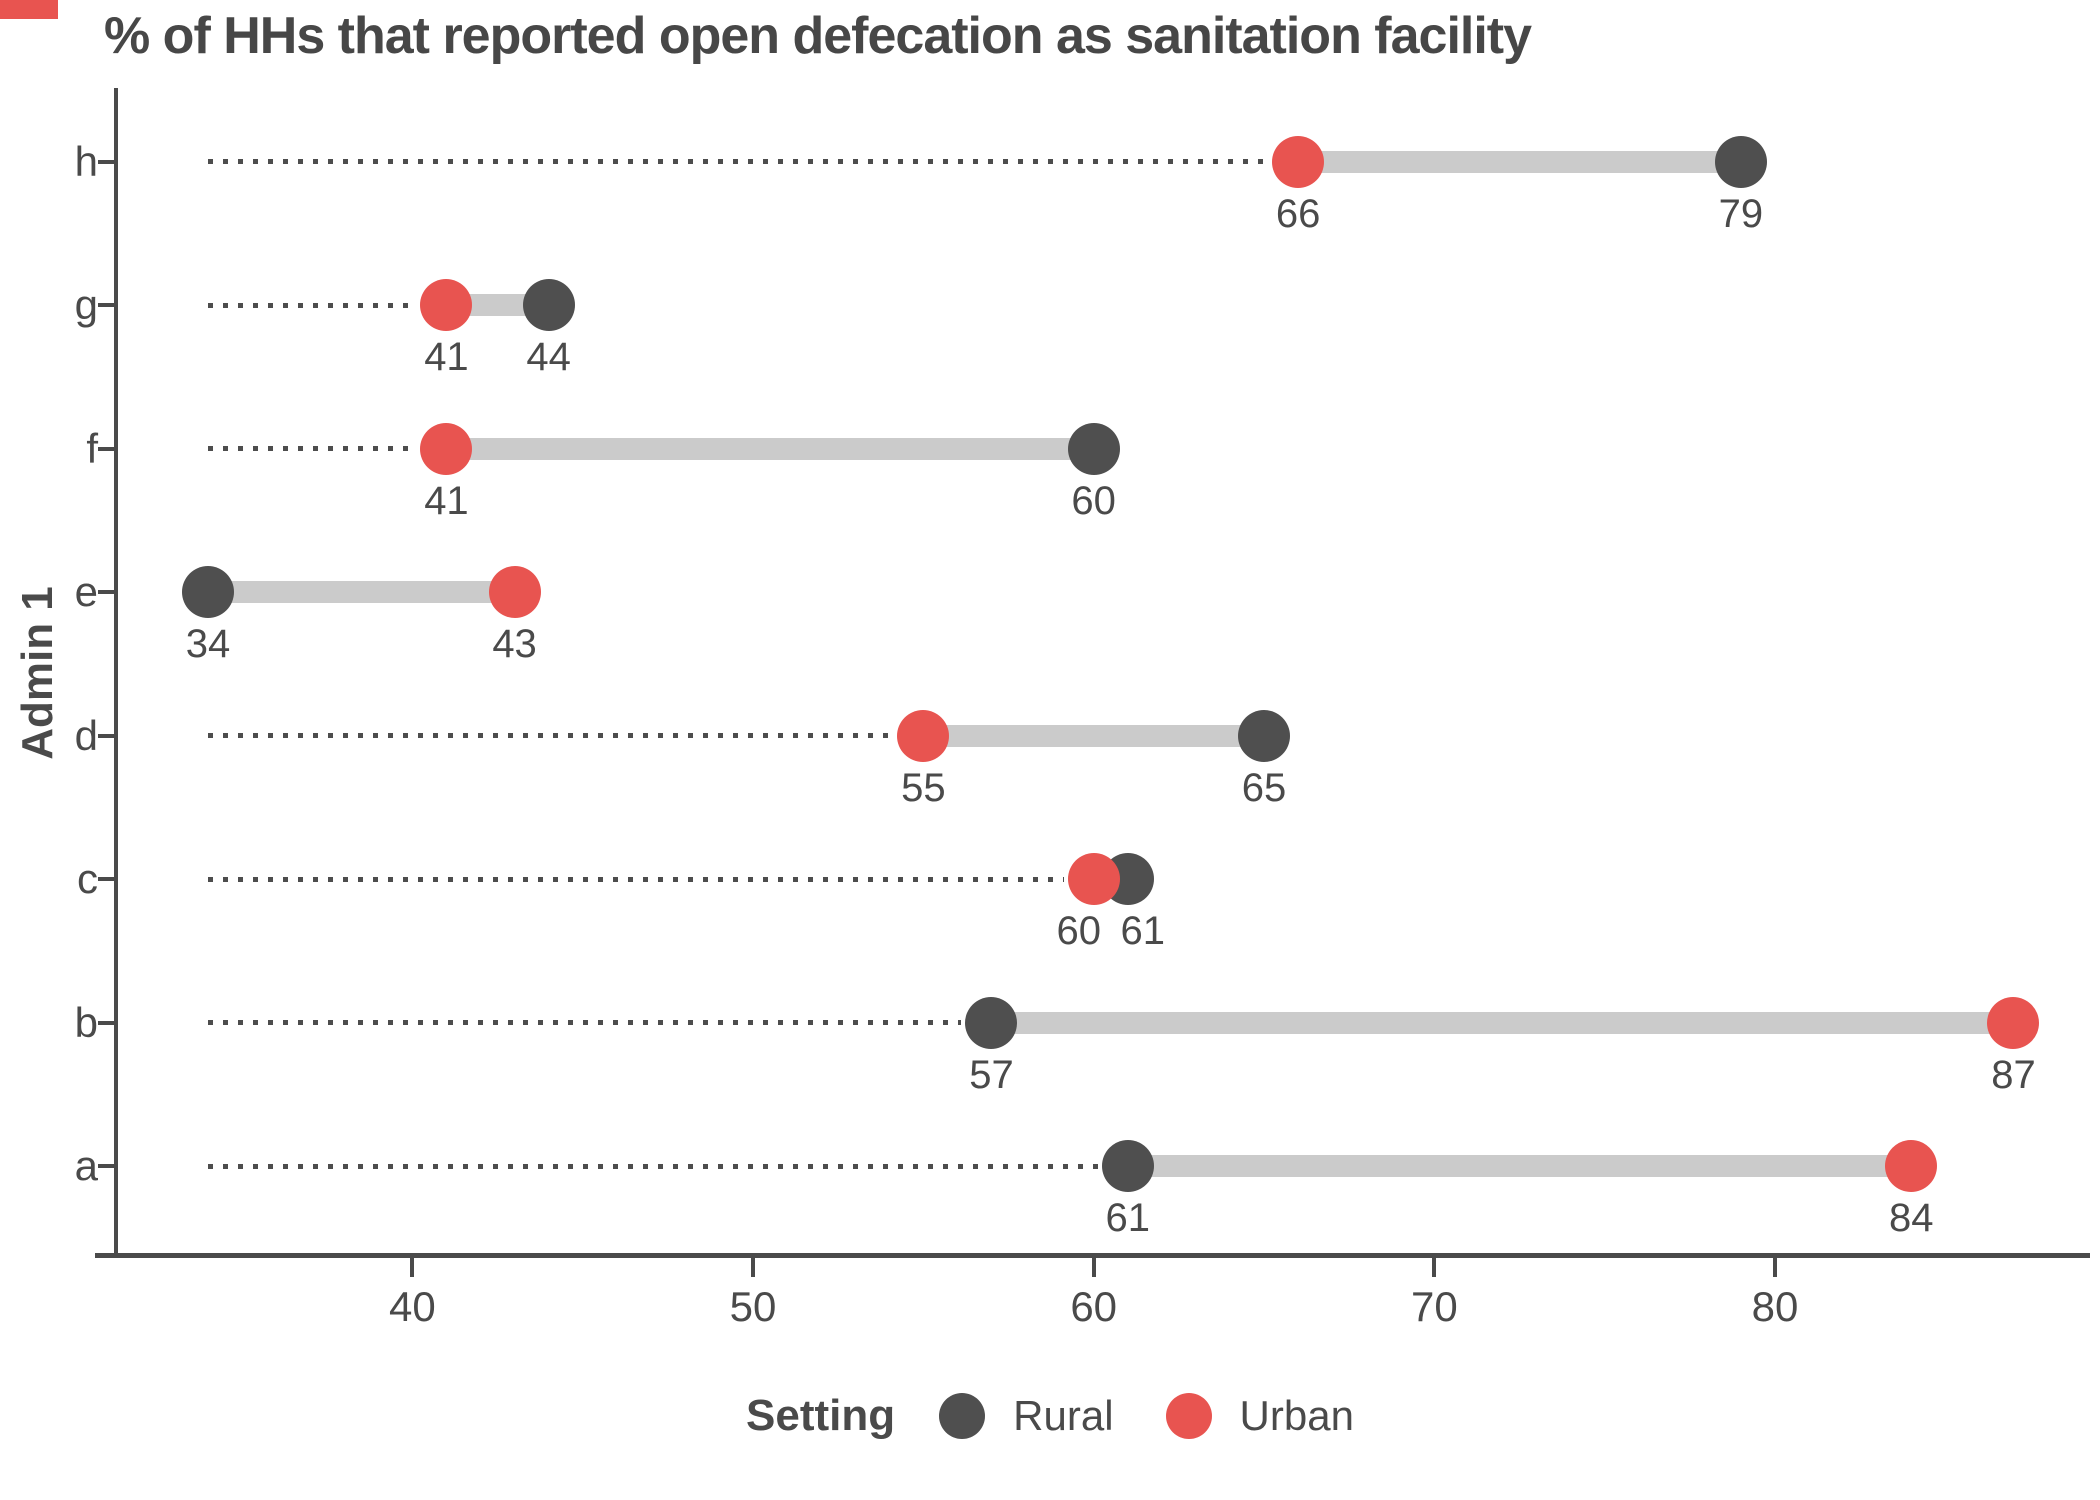 This screenshot has height=1500, width=2100. I want to click on legend-swatch-rural, so click(962, 1416).